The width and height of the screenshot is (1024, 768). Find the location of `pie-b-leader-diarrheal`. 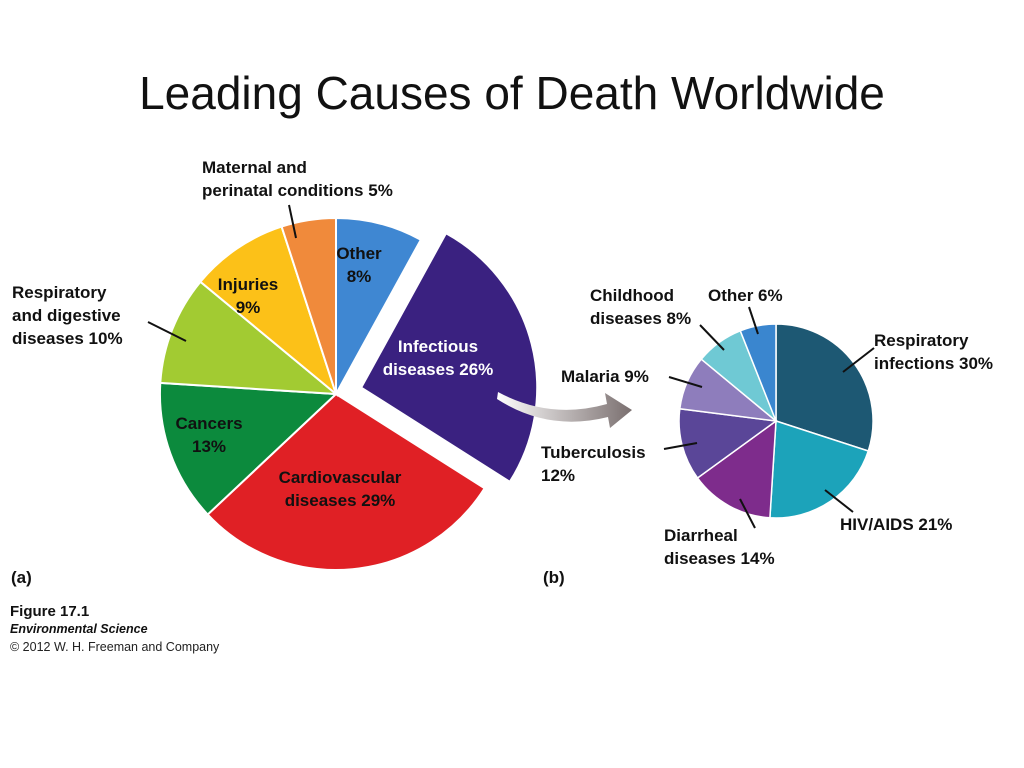

pie-b-leader-diarrheal is located at coordinates (747, 513).